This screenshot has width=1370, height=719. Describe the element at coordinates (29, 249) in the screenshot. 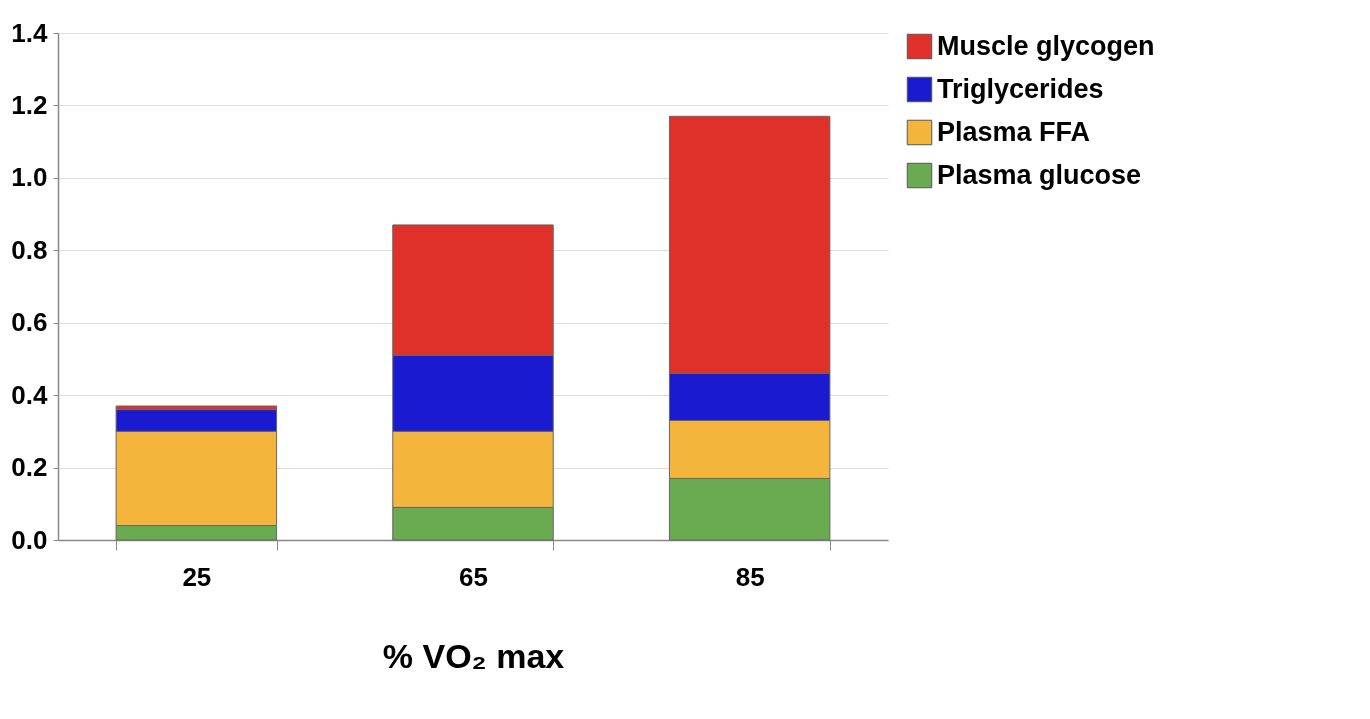

I see `y-tick-label: 0.8` at that location.